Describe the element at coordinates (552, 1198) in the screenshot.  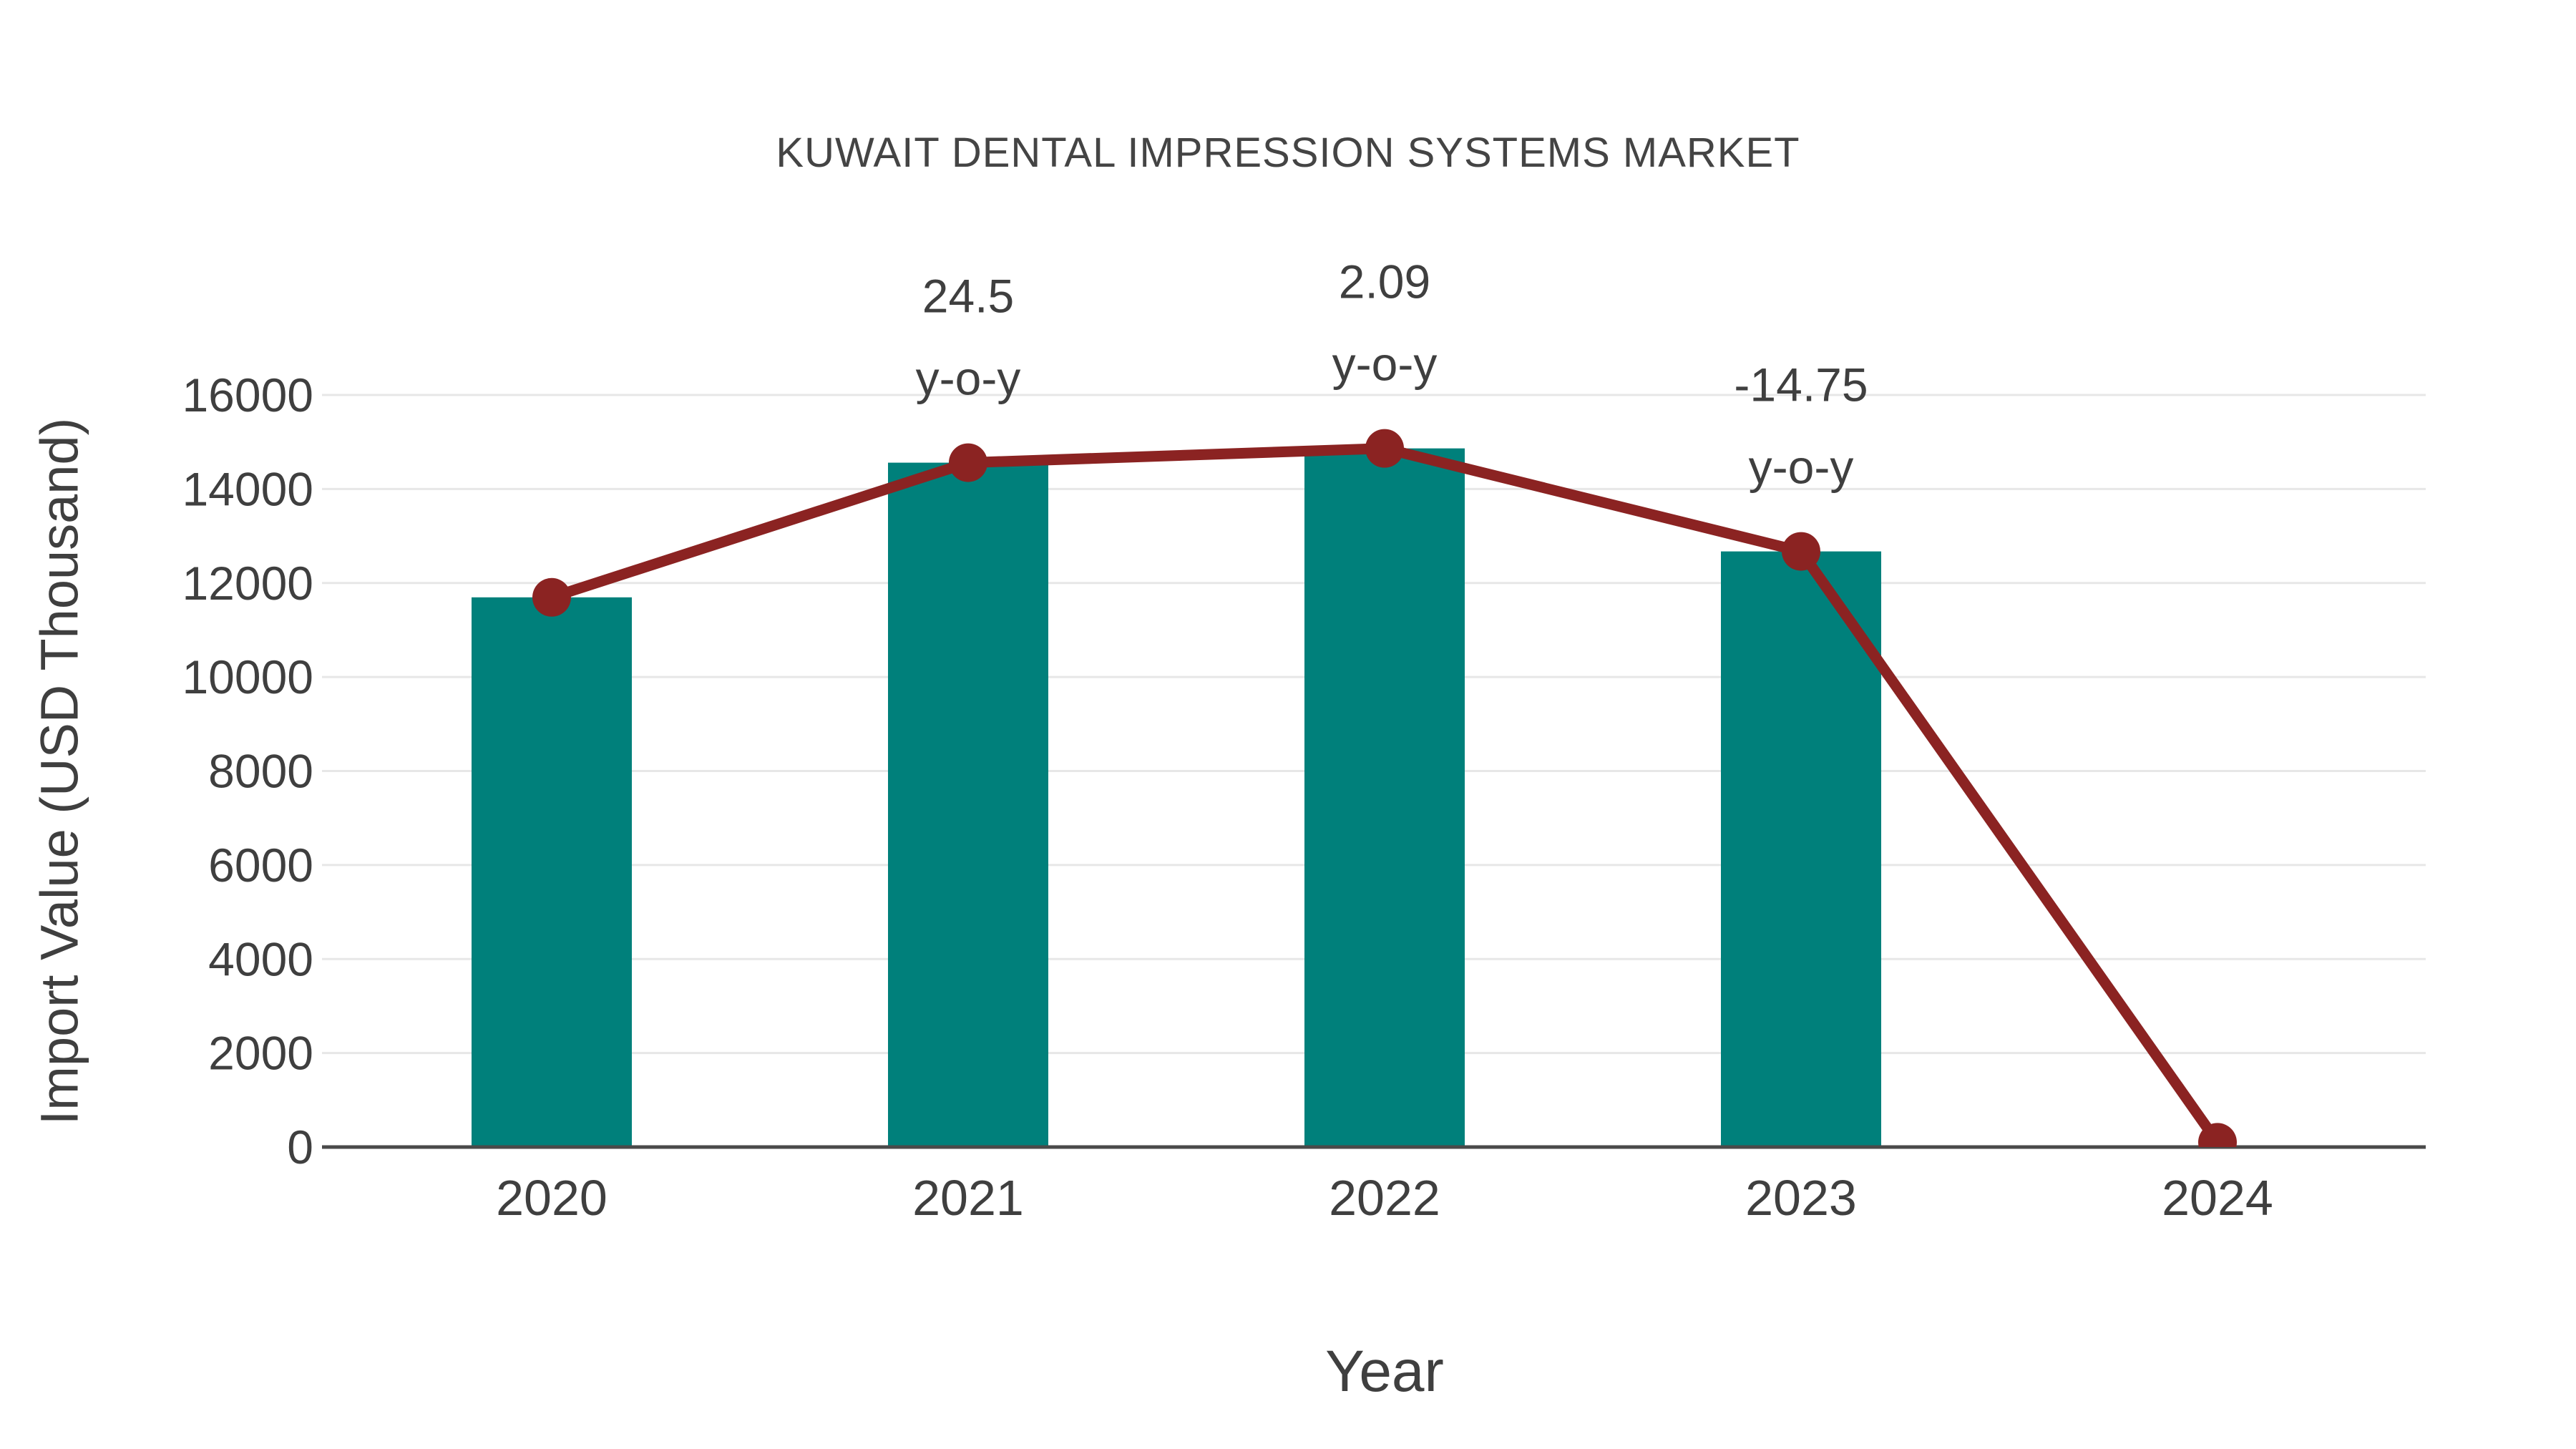
I see `x-tick-label: 2020` at that location.